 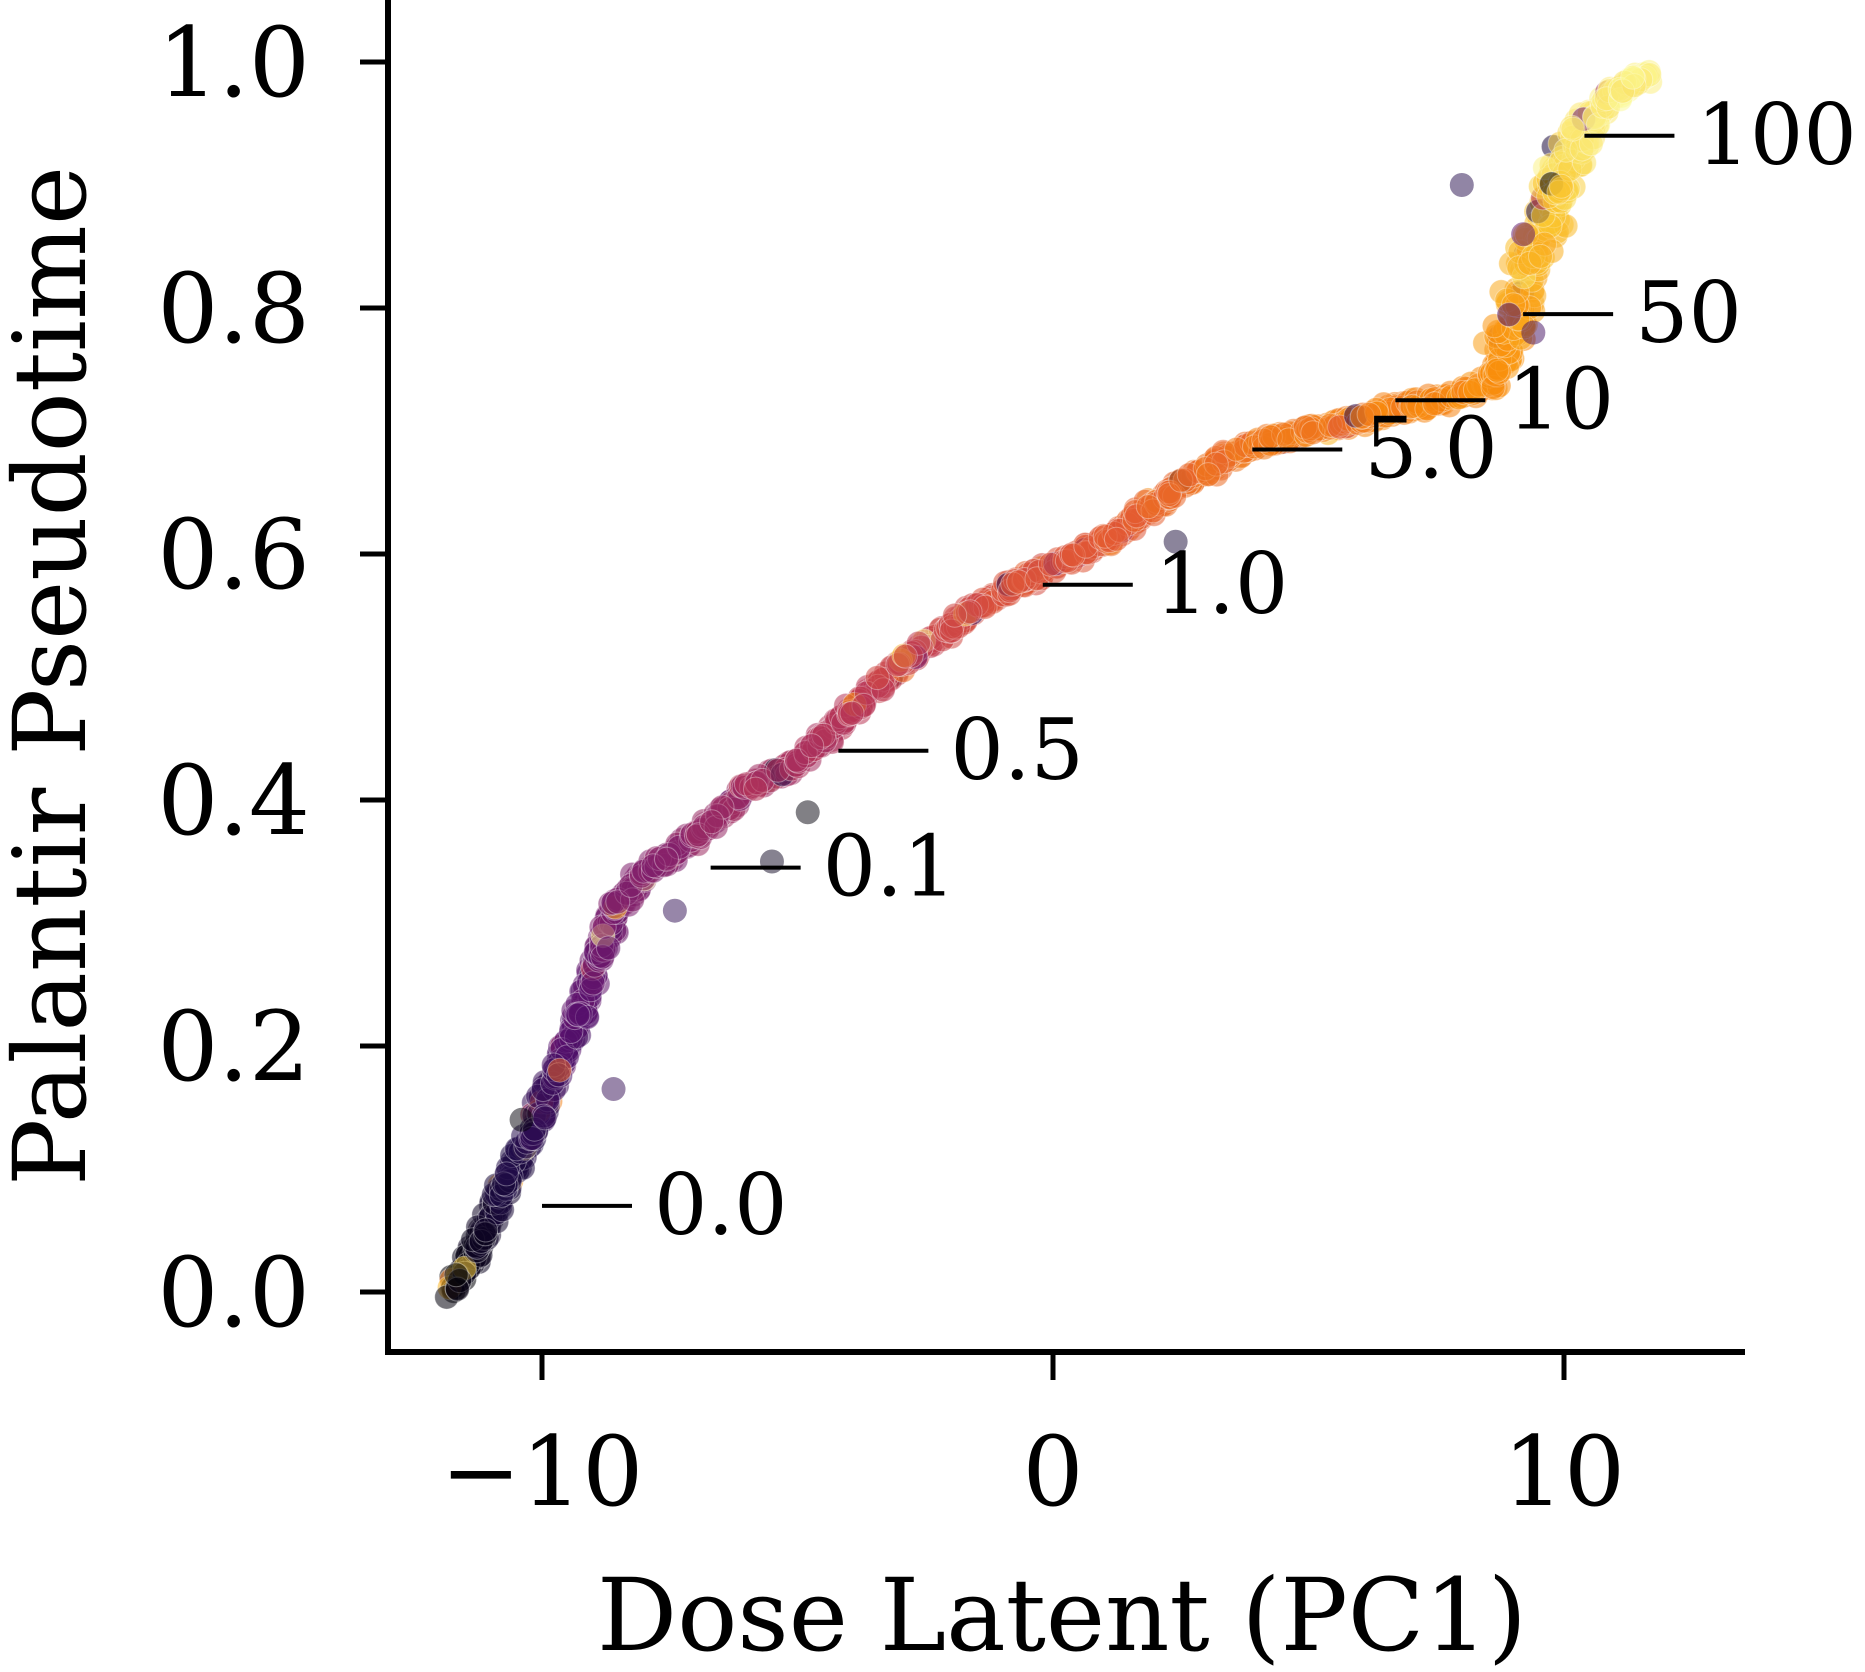 I want to click on y-tick-label: 0.4, so click(x=233, y=801).